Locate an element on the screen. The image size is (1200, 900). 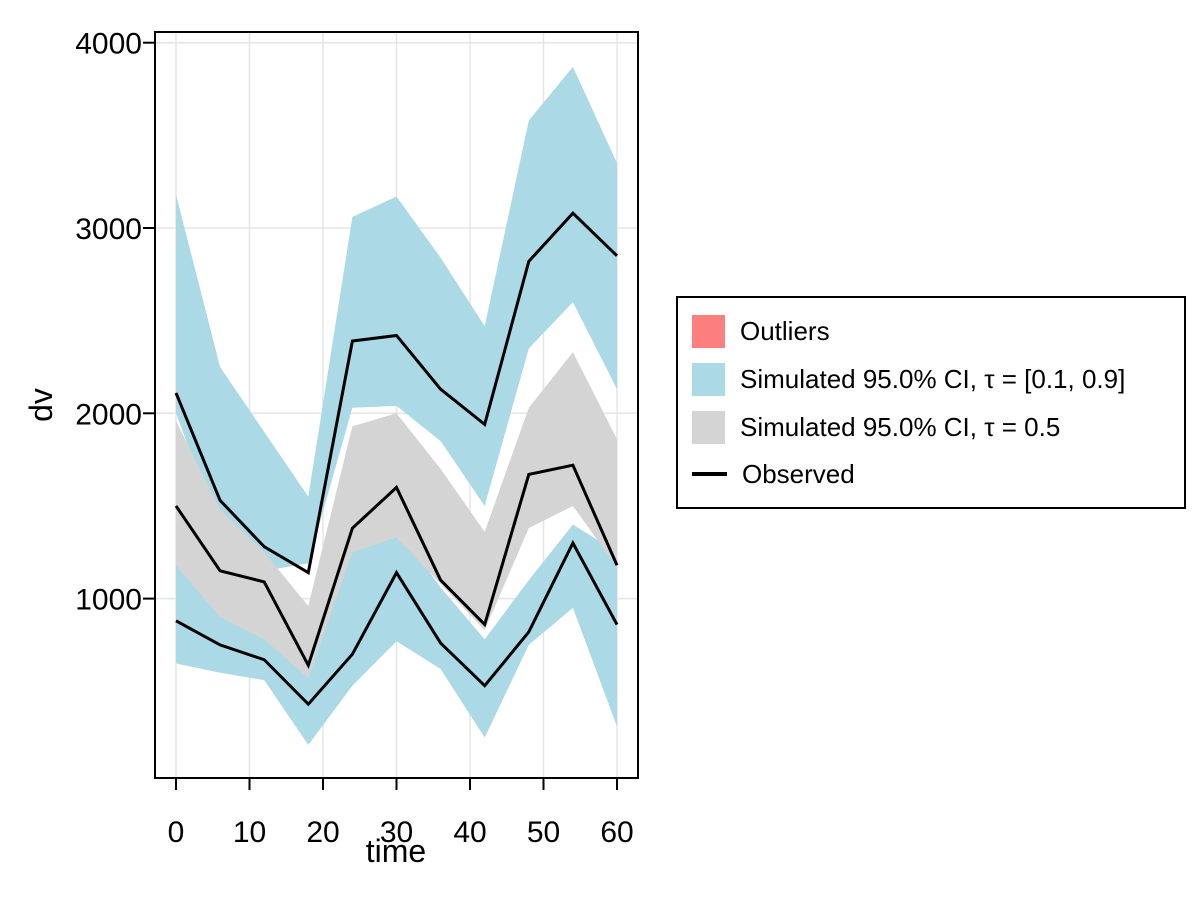
legend-item-label: Observed is located at coordinates (798, 473).